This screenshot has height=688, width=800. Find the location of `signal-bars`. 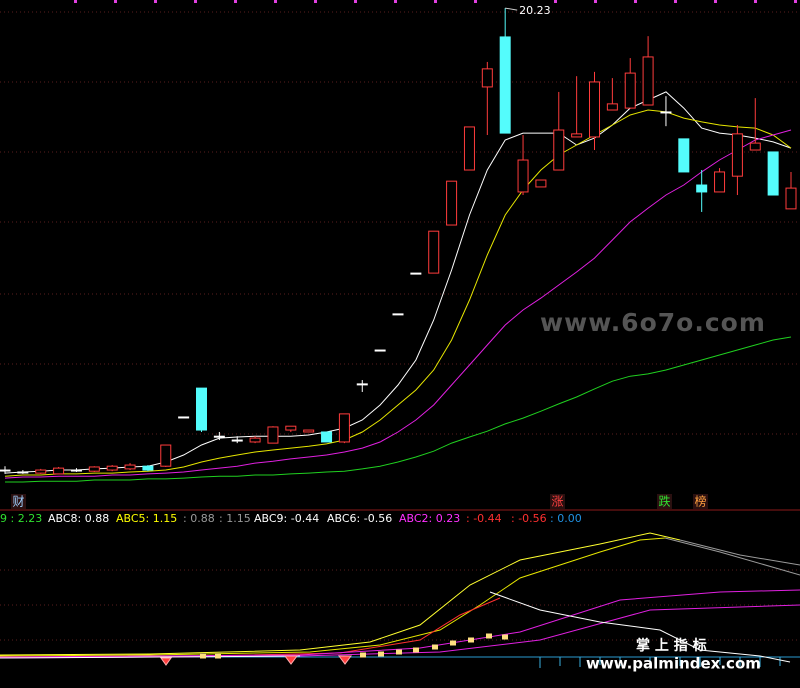

signal-bars is located at coordinates (354, 646).